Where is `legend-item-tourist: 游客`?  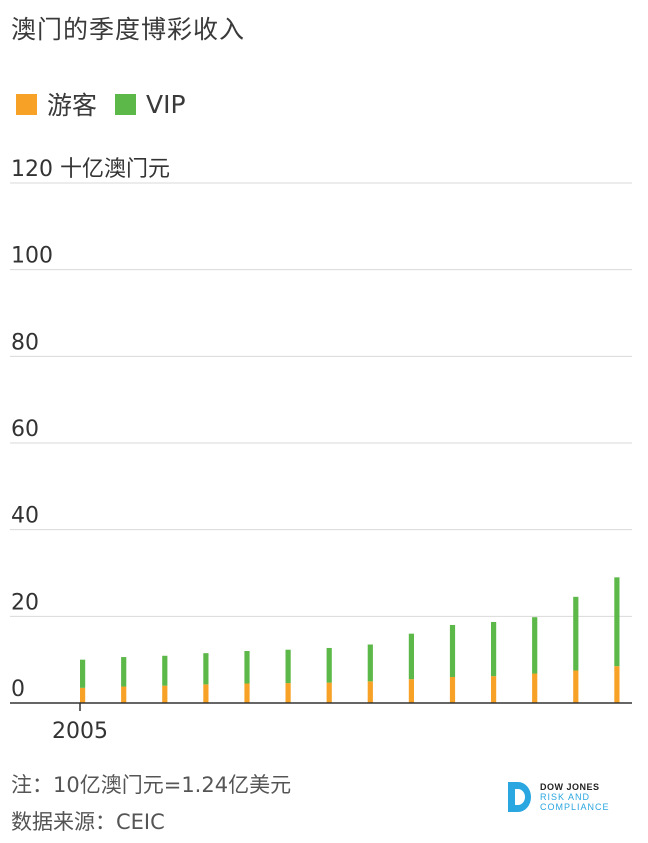 legend-item-tourist: 游客 is located at coordinates (56, 104).